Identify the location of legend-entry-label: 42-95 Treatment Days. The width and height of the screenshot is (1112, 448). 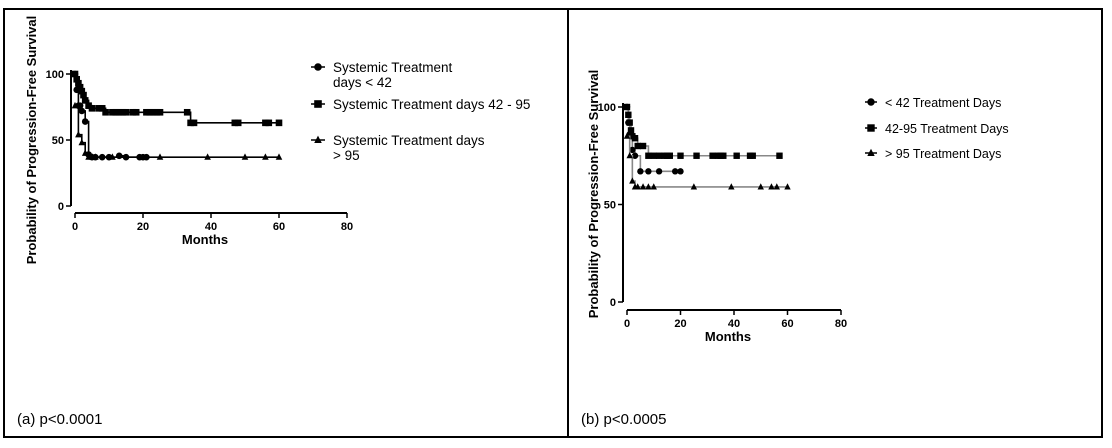
(947, 129).